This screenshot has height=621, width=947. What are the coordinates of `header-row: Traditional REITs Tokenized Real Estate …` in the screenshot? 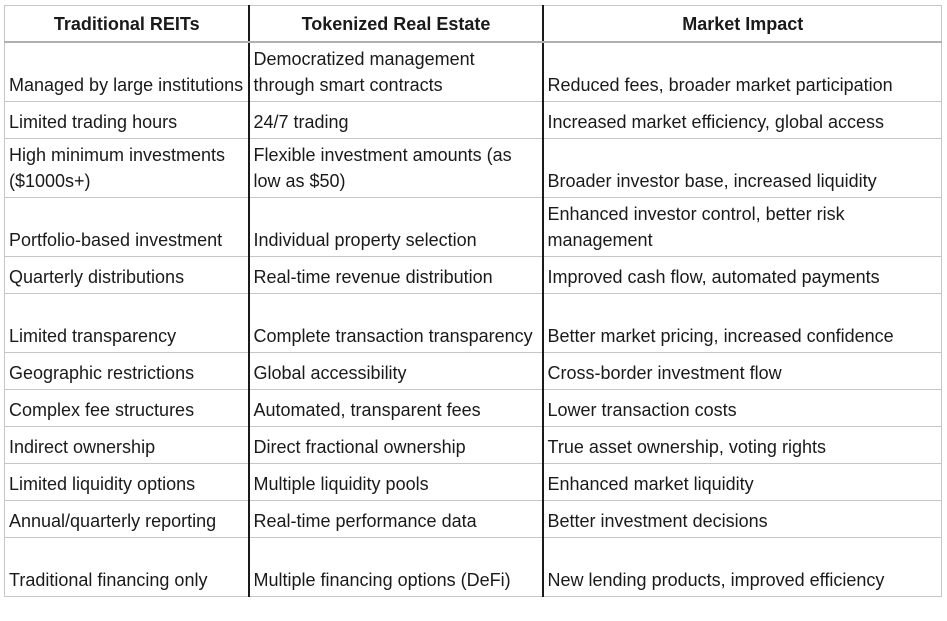 It's located at (473, 24).